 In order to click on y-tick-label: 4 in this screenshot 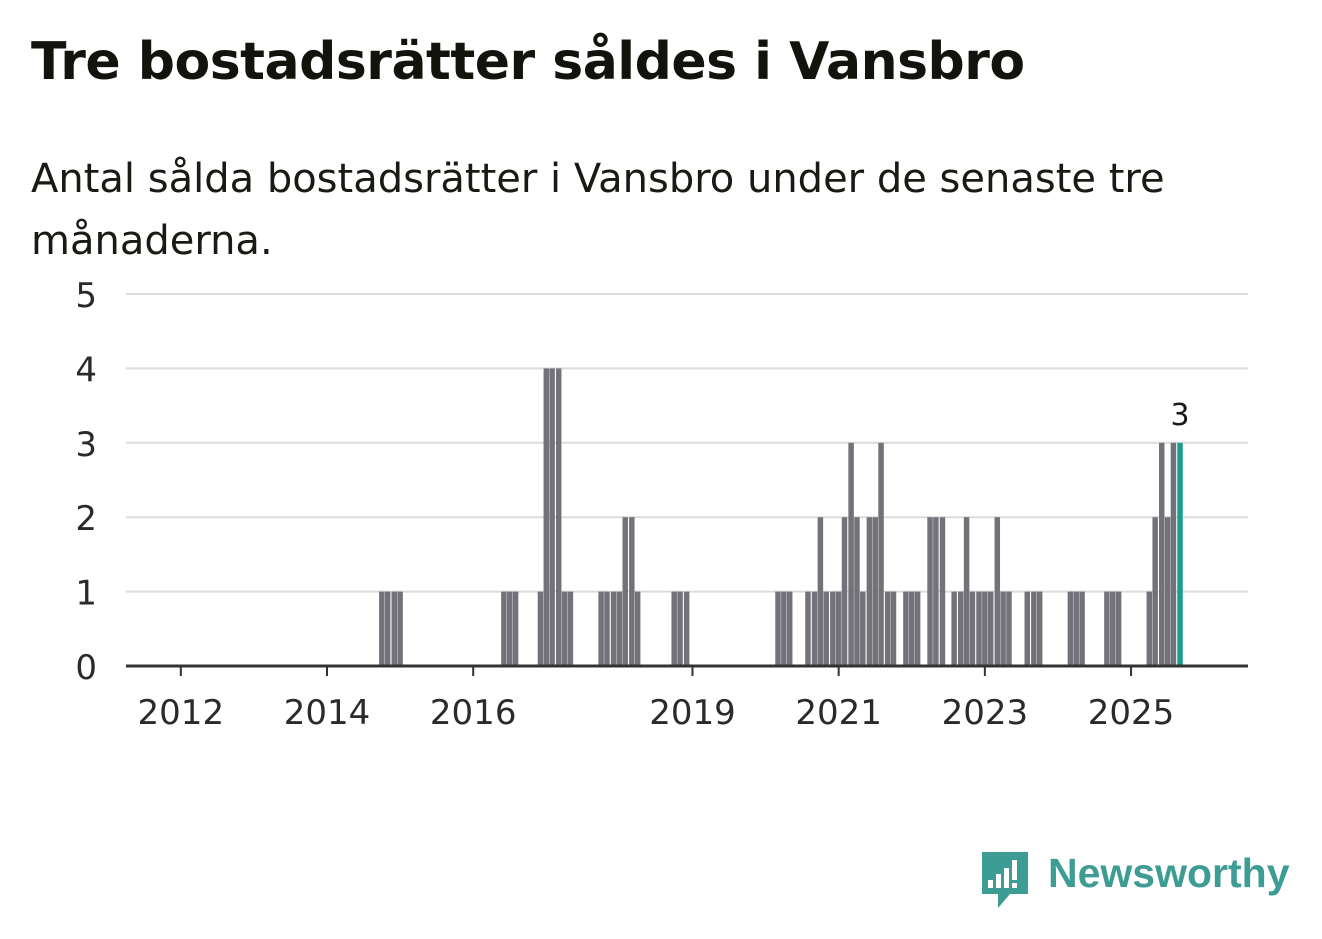, I will do `click(86, 370)`.